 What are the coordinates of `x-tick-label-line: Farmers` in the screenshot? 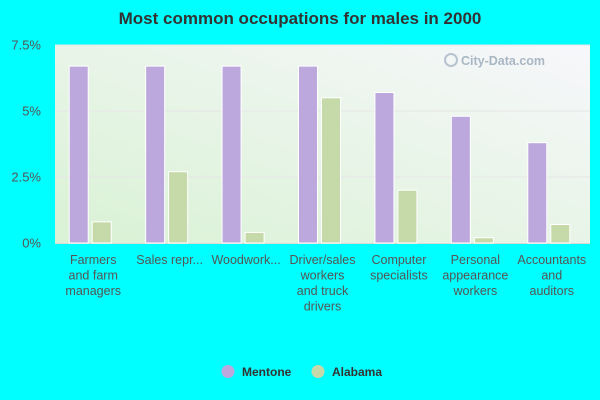 It's located at (93, 260).